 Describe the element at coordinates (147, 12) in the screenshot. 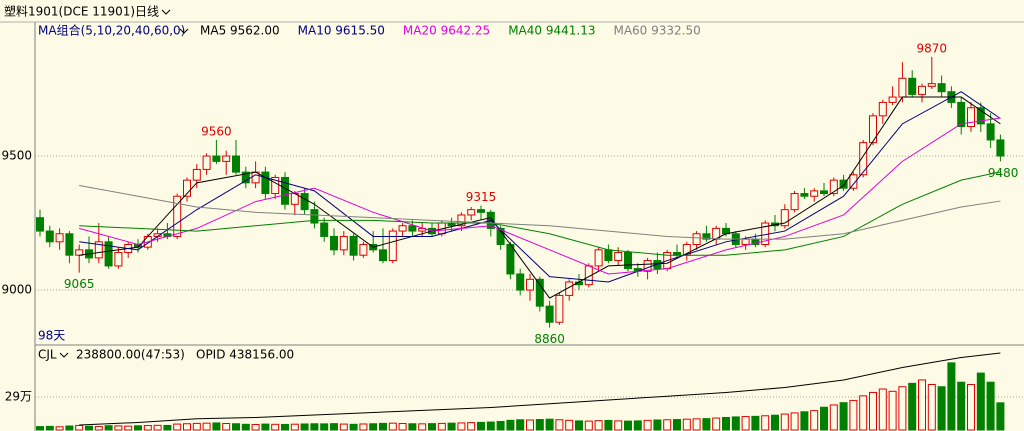

I see `period: 日线` at that location.